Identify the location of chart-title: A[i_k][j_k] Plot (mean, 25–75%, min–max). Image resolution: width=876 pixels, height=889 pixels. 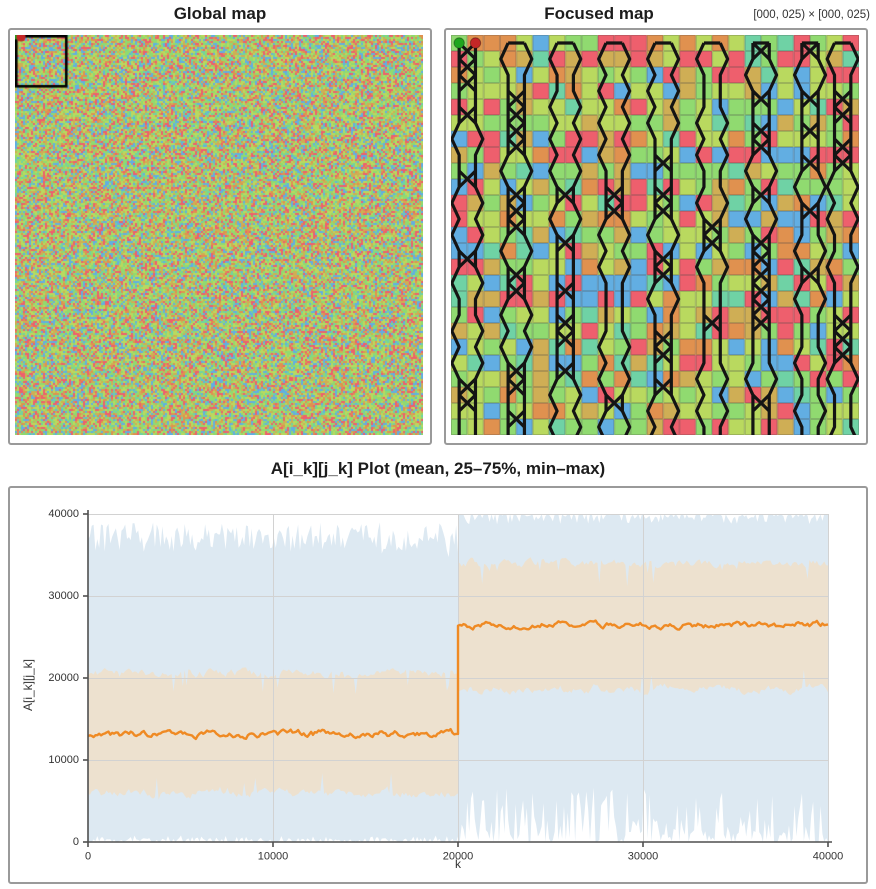
(438, 468).